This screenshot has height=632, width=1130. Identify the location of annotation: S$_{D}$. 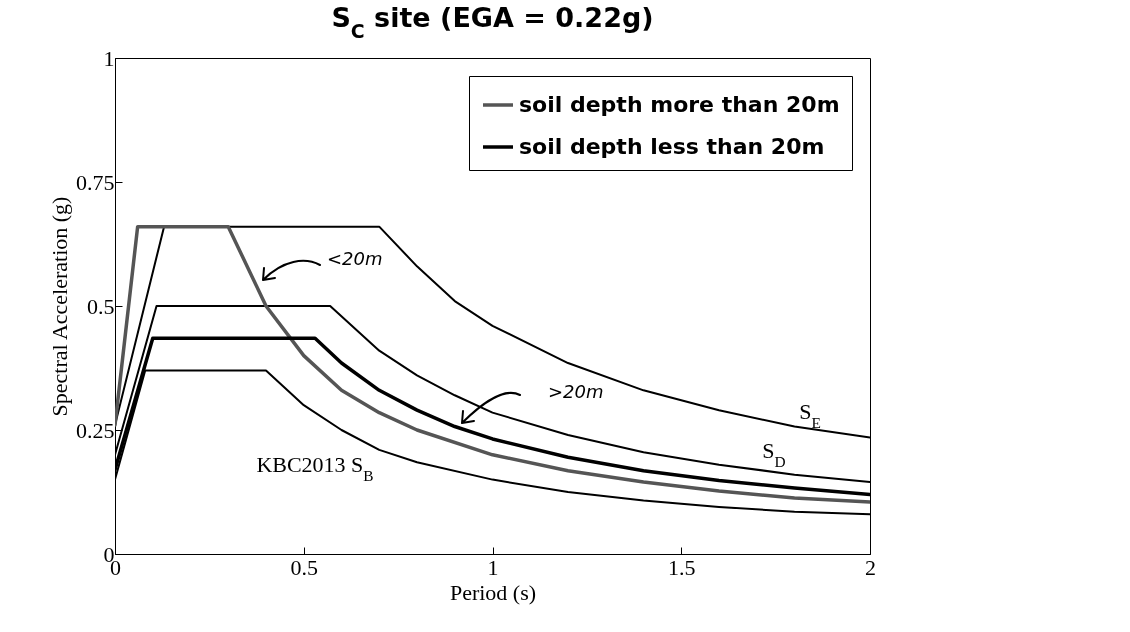
(774, 454).